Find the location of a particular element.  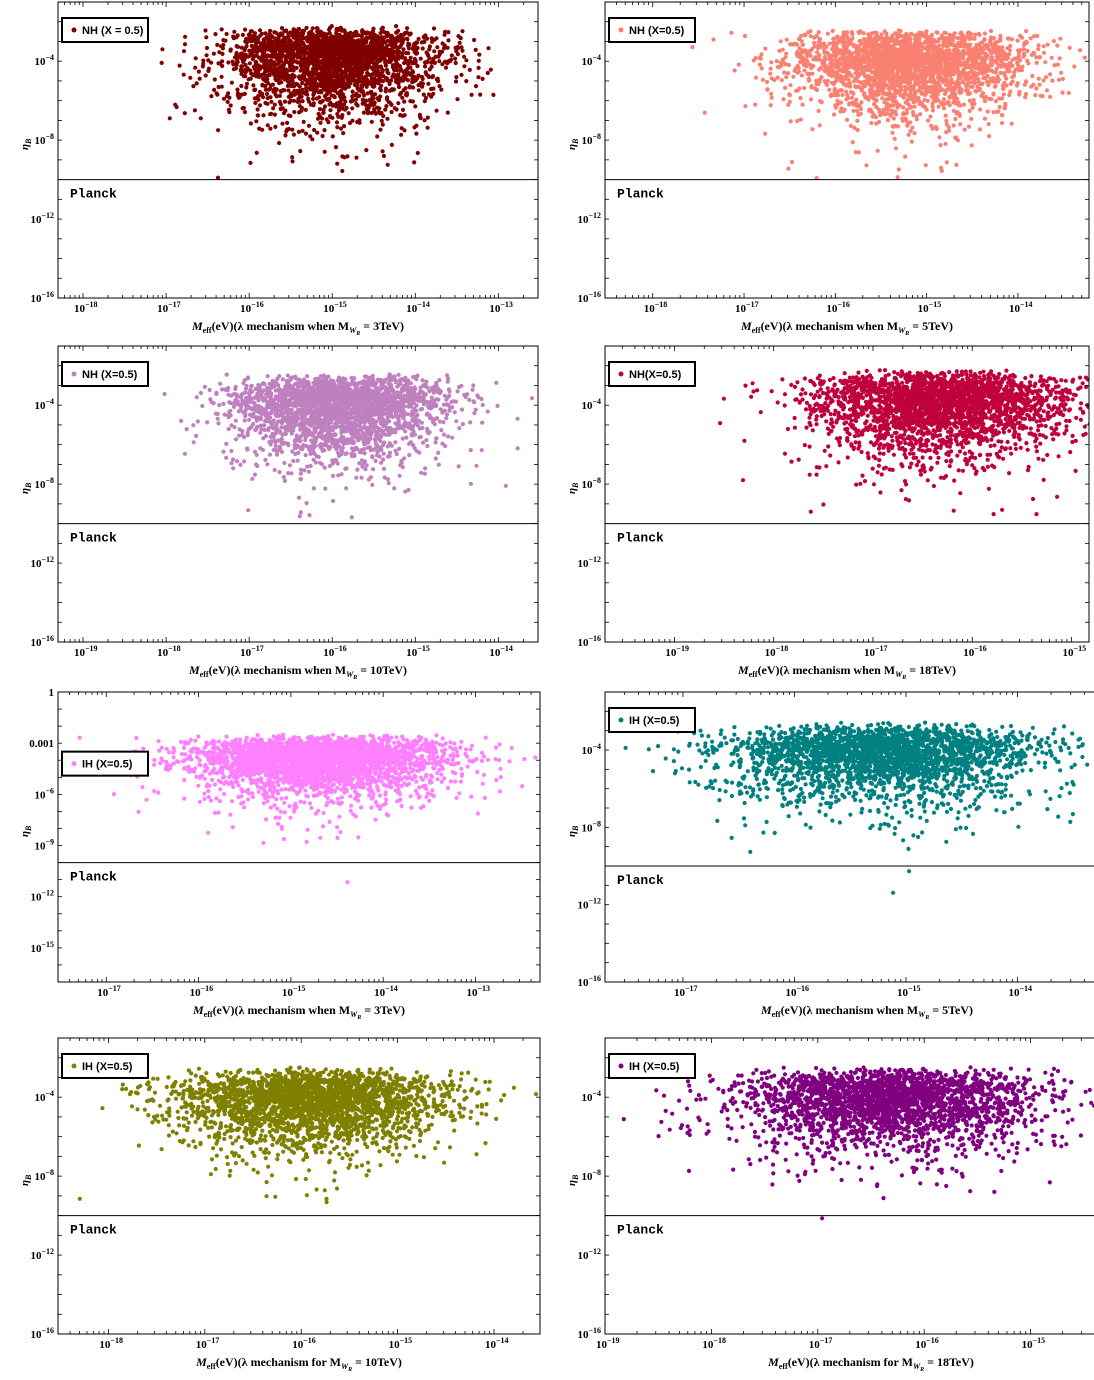

legend-marker is located at coordinates (74, 30).